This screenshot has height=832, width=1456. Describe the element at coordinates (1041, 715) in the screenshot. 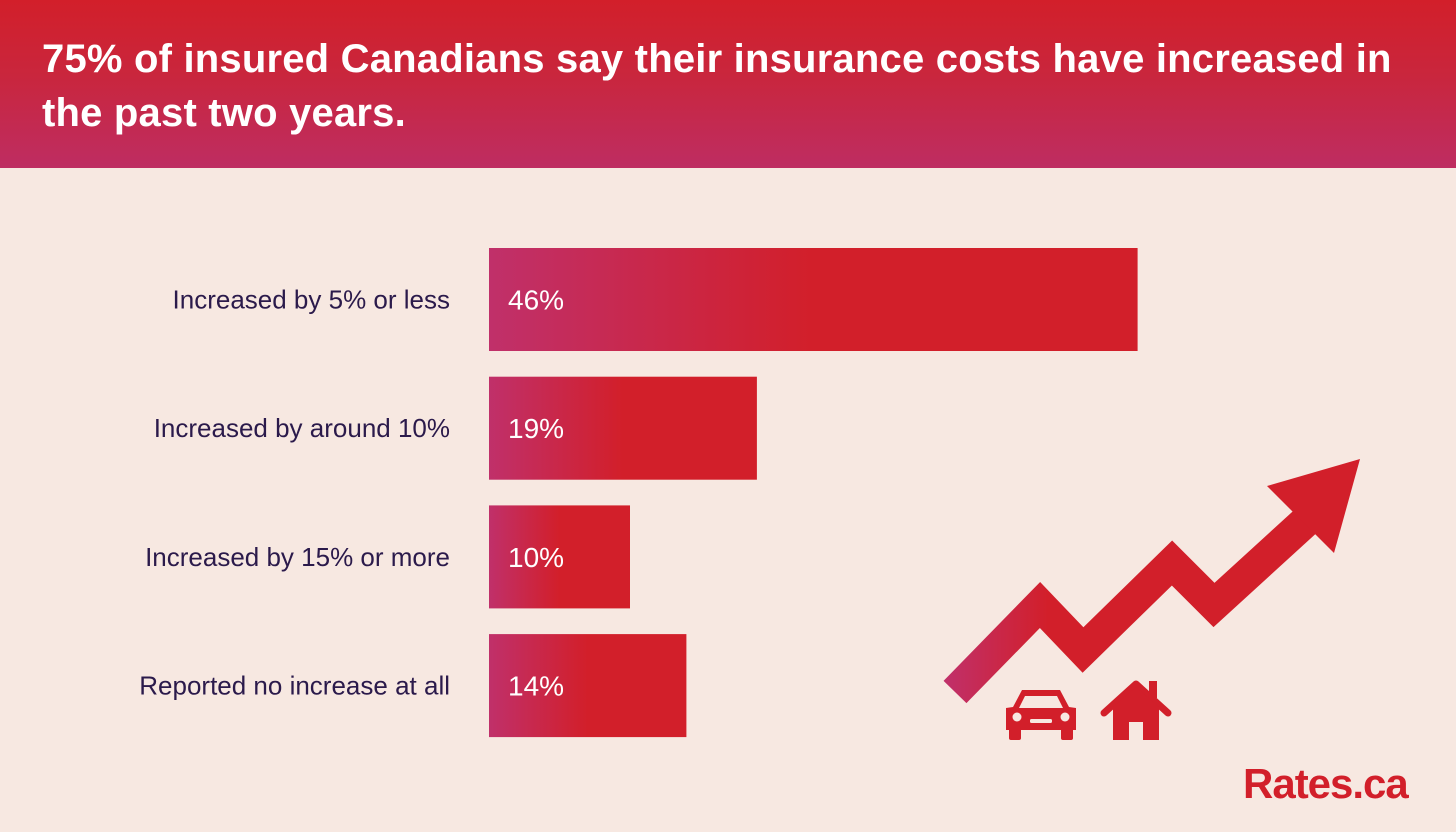

I see `car-icon` at that location.